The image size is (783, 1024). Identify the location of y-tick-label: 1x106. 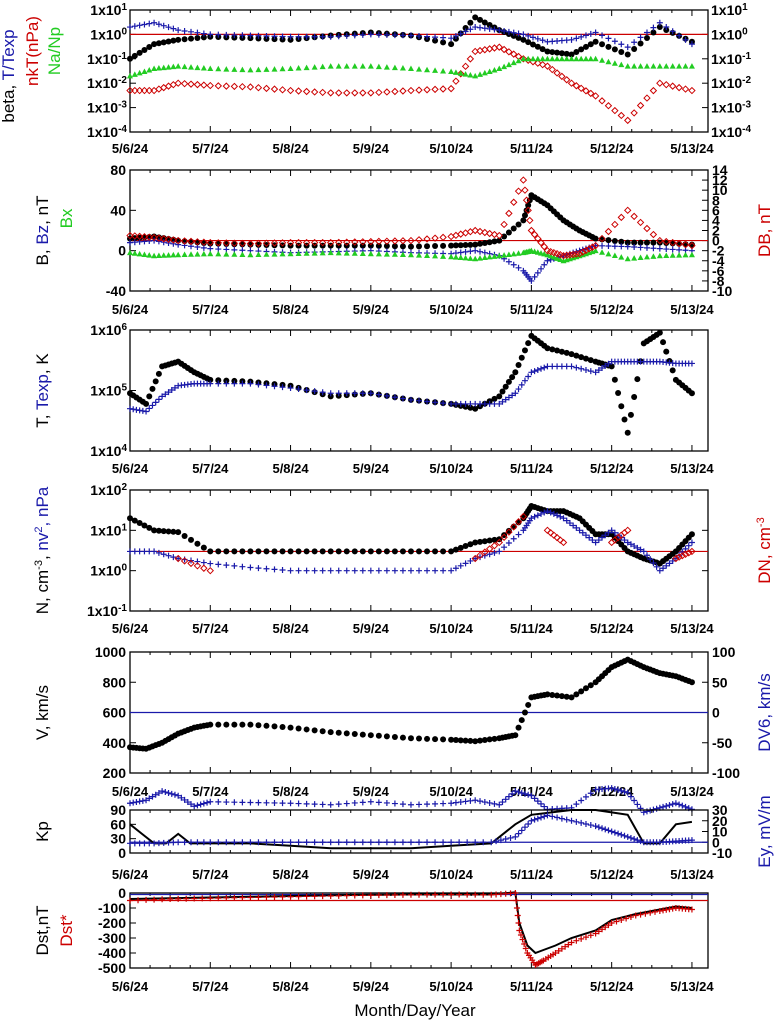
(108, 330).